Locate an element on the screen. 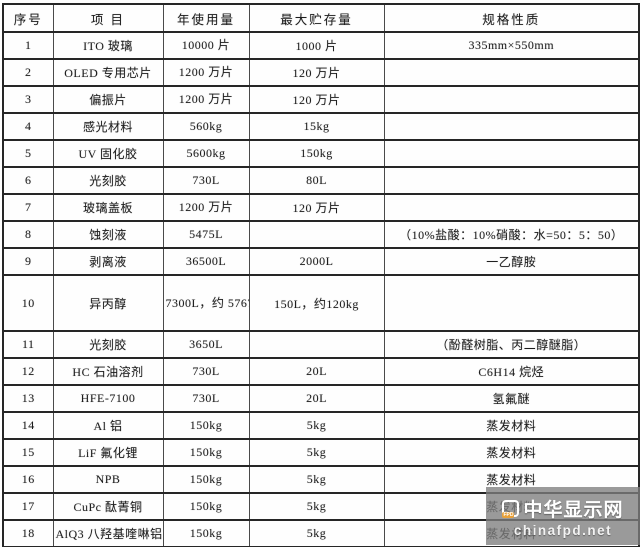 The image size is (640, 547). header-row: 序号 项 目 年使用量 最大贮存量 规格性质 is located at coordinates (321, 18).